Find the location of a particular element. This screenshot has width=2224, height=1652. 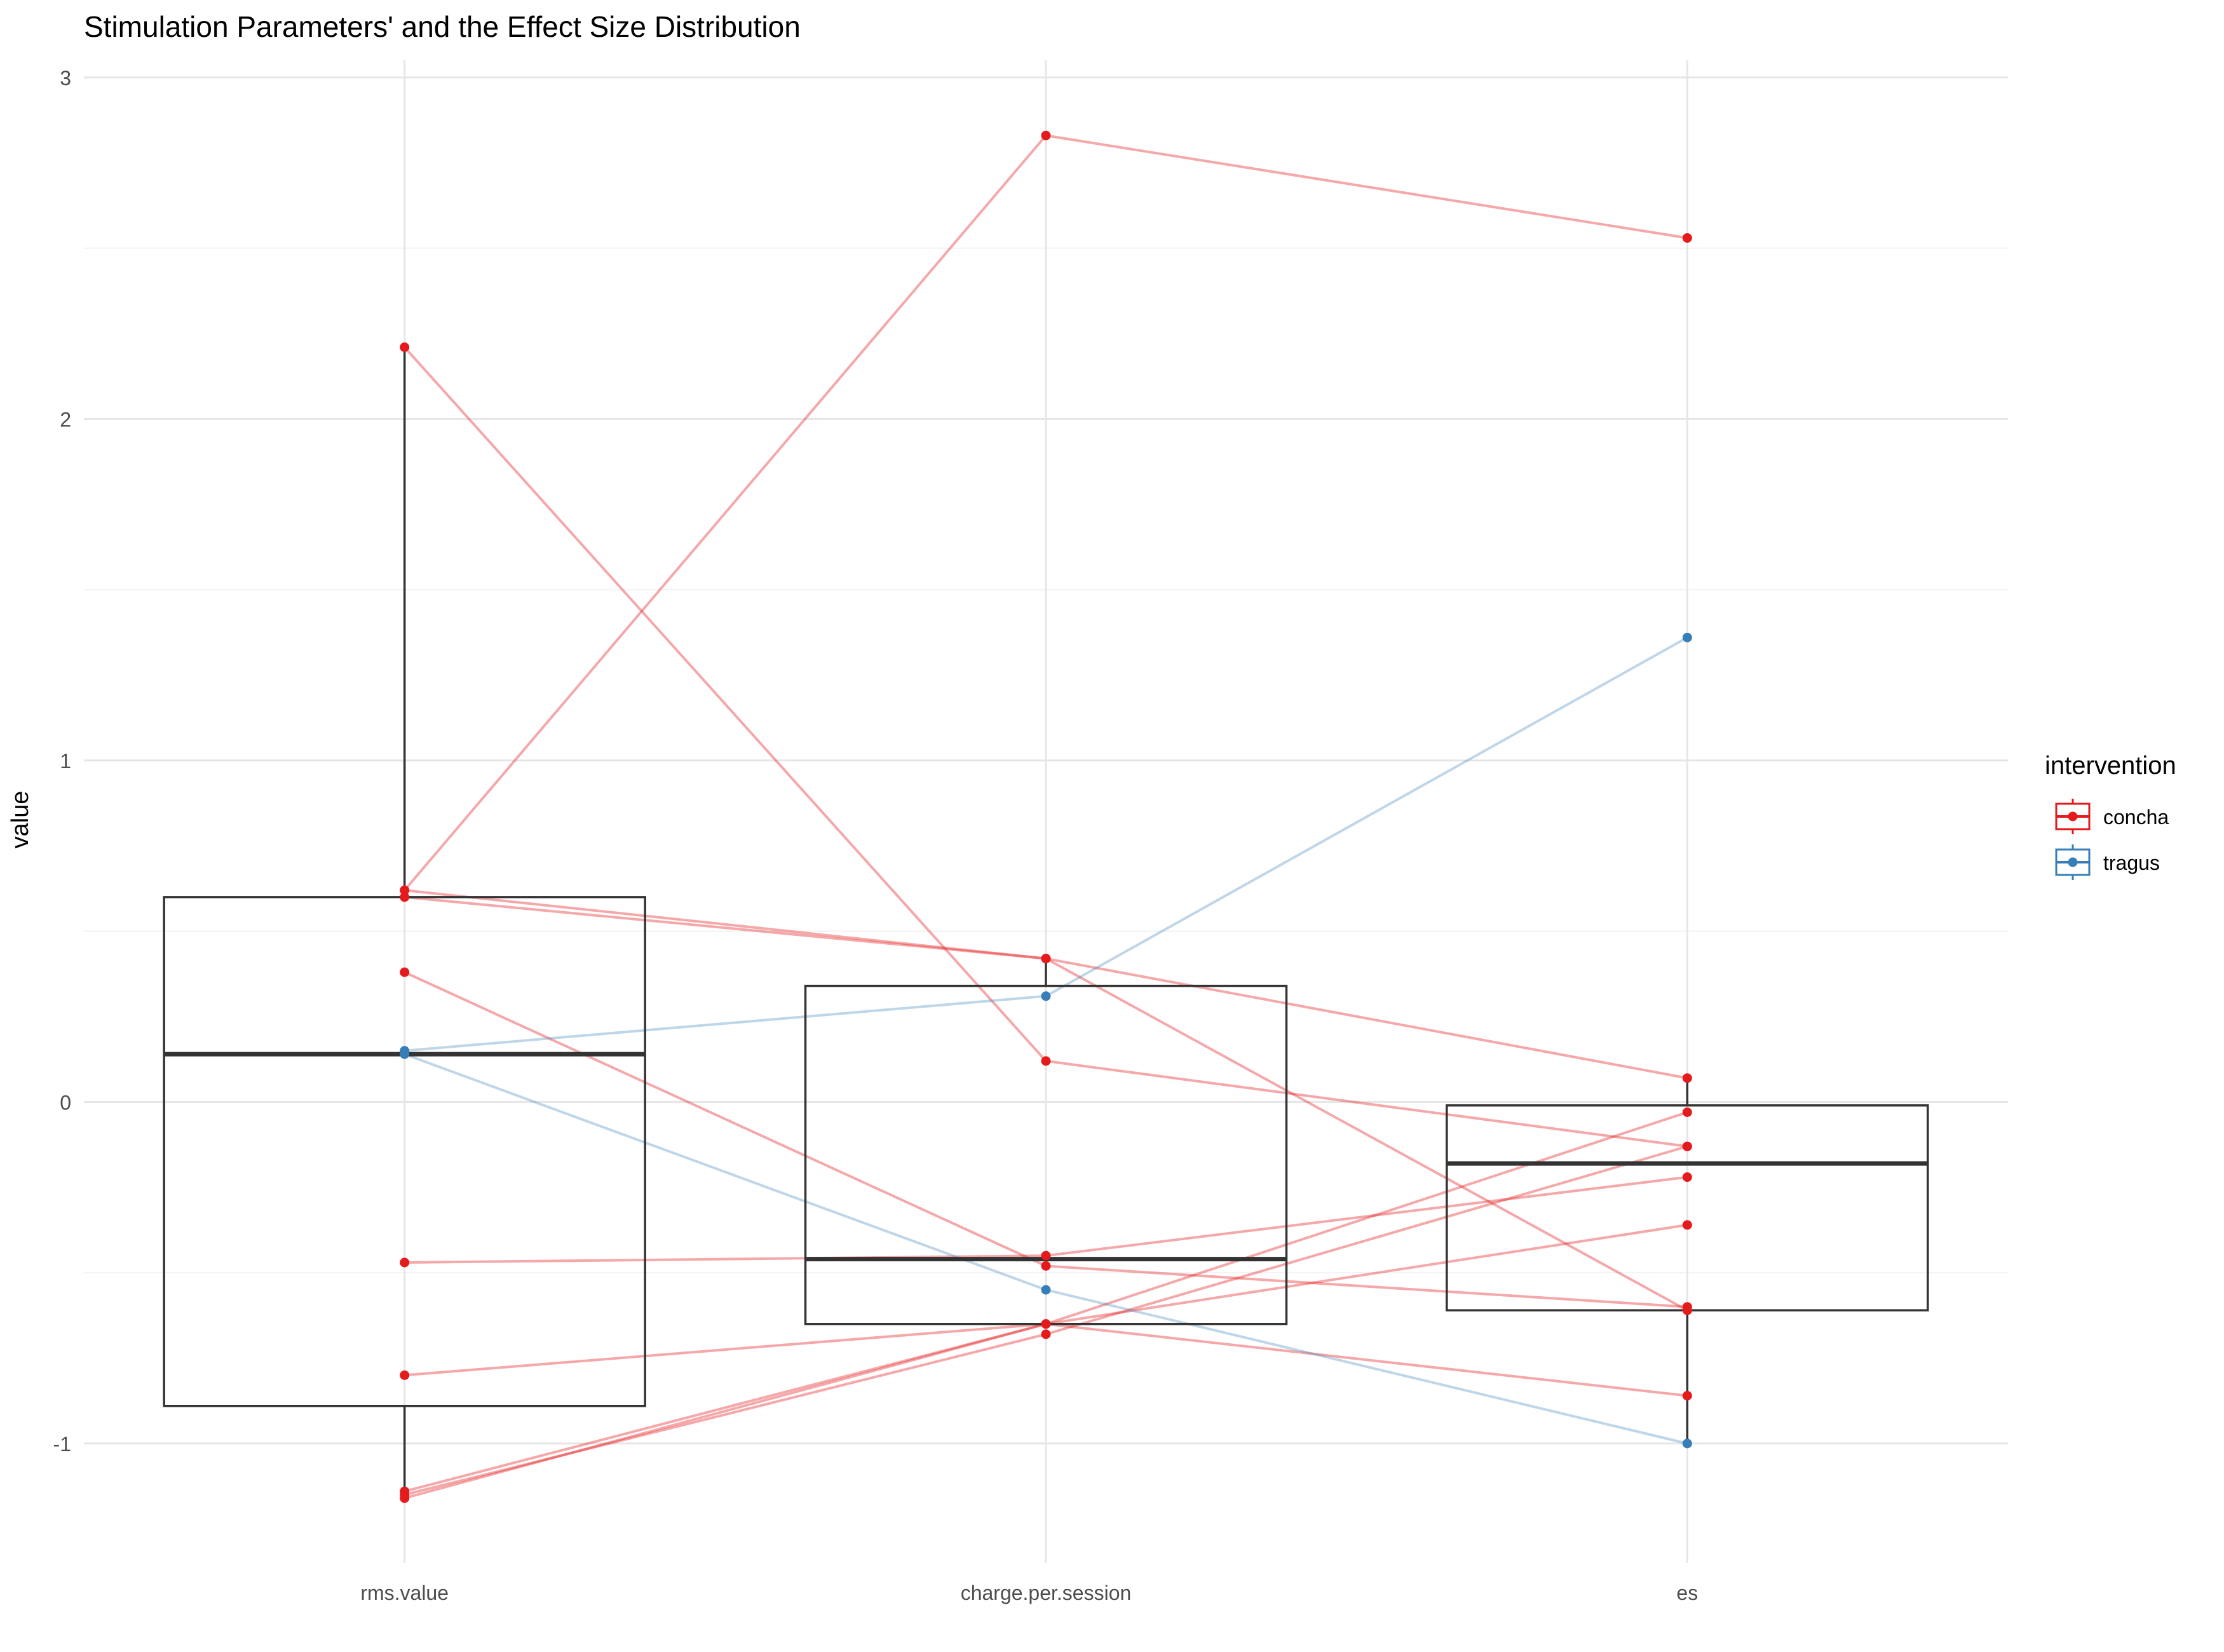

y-tick-label: 0 is located at coordinates (65, 1102).